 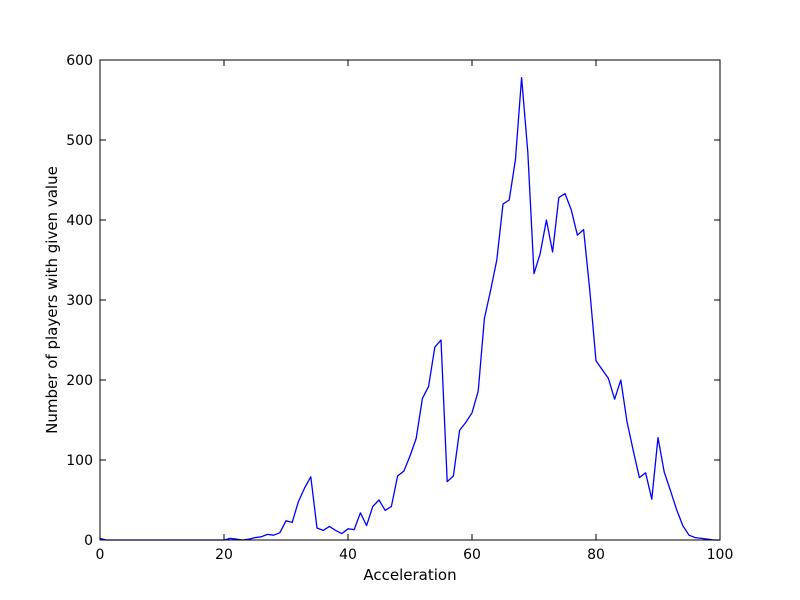 I want to click on x-tick-label: 100, so click(x=720, y=555).